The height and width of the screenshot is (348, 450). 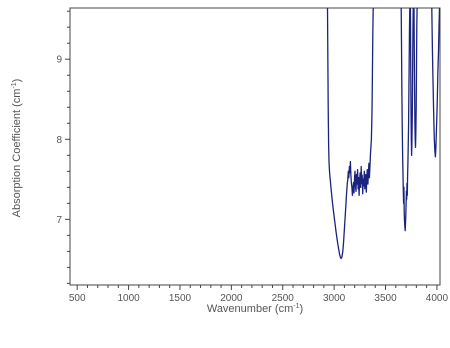 I want to click on x-tick-label: 3500, so click(x=385, y=298).